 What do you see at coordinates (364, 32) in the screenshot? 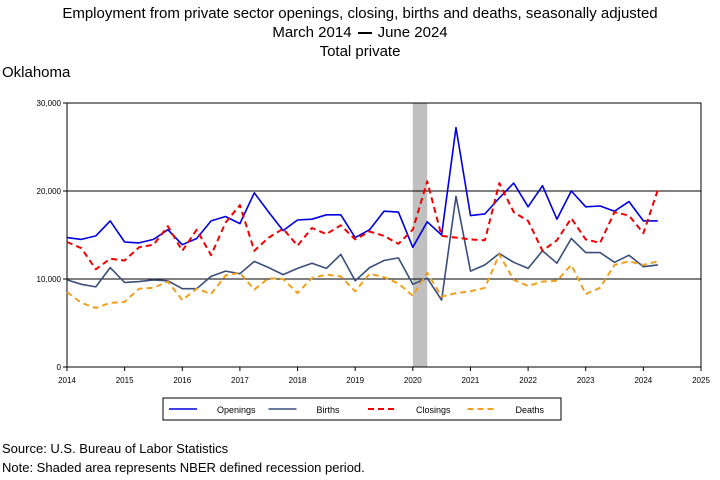
I see `dash-glyph` at bounding box center [364, 32].